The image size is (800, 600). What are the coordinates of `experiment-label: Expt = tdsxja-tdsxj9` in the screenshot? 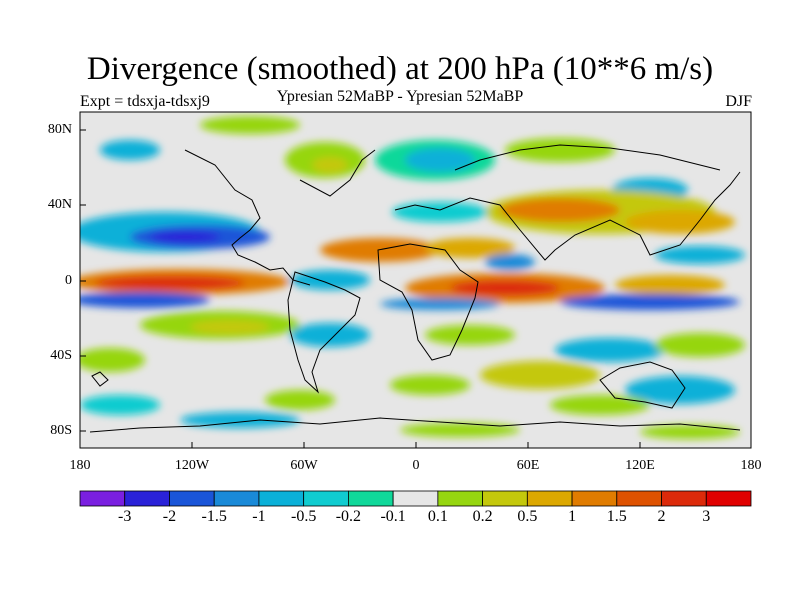 It's located at (145, 101).